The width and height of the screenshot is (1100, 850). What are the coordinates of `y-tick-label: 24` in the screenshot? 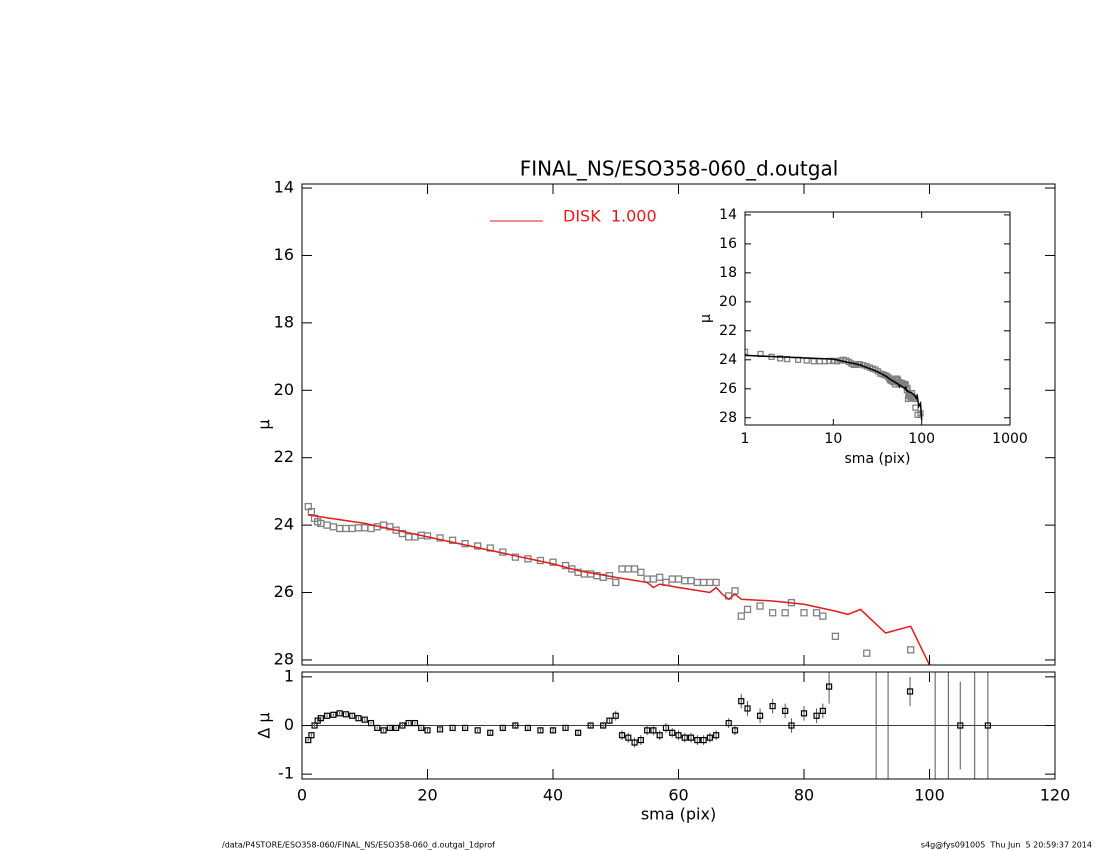 It's located at (728, 360).